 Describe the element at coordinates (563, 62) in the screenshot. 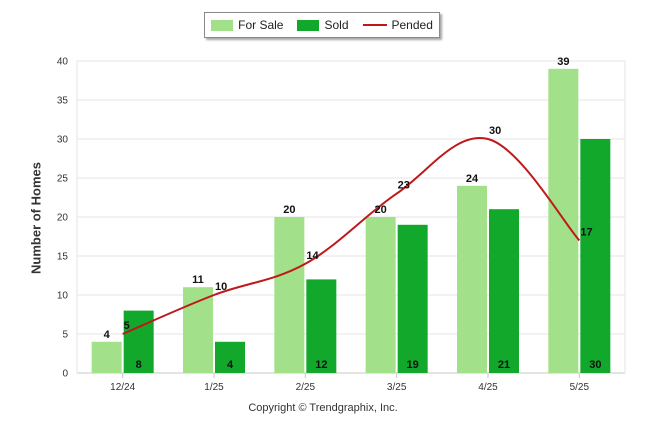

I see `data-label-for-sale: 39` at that location.